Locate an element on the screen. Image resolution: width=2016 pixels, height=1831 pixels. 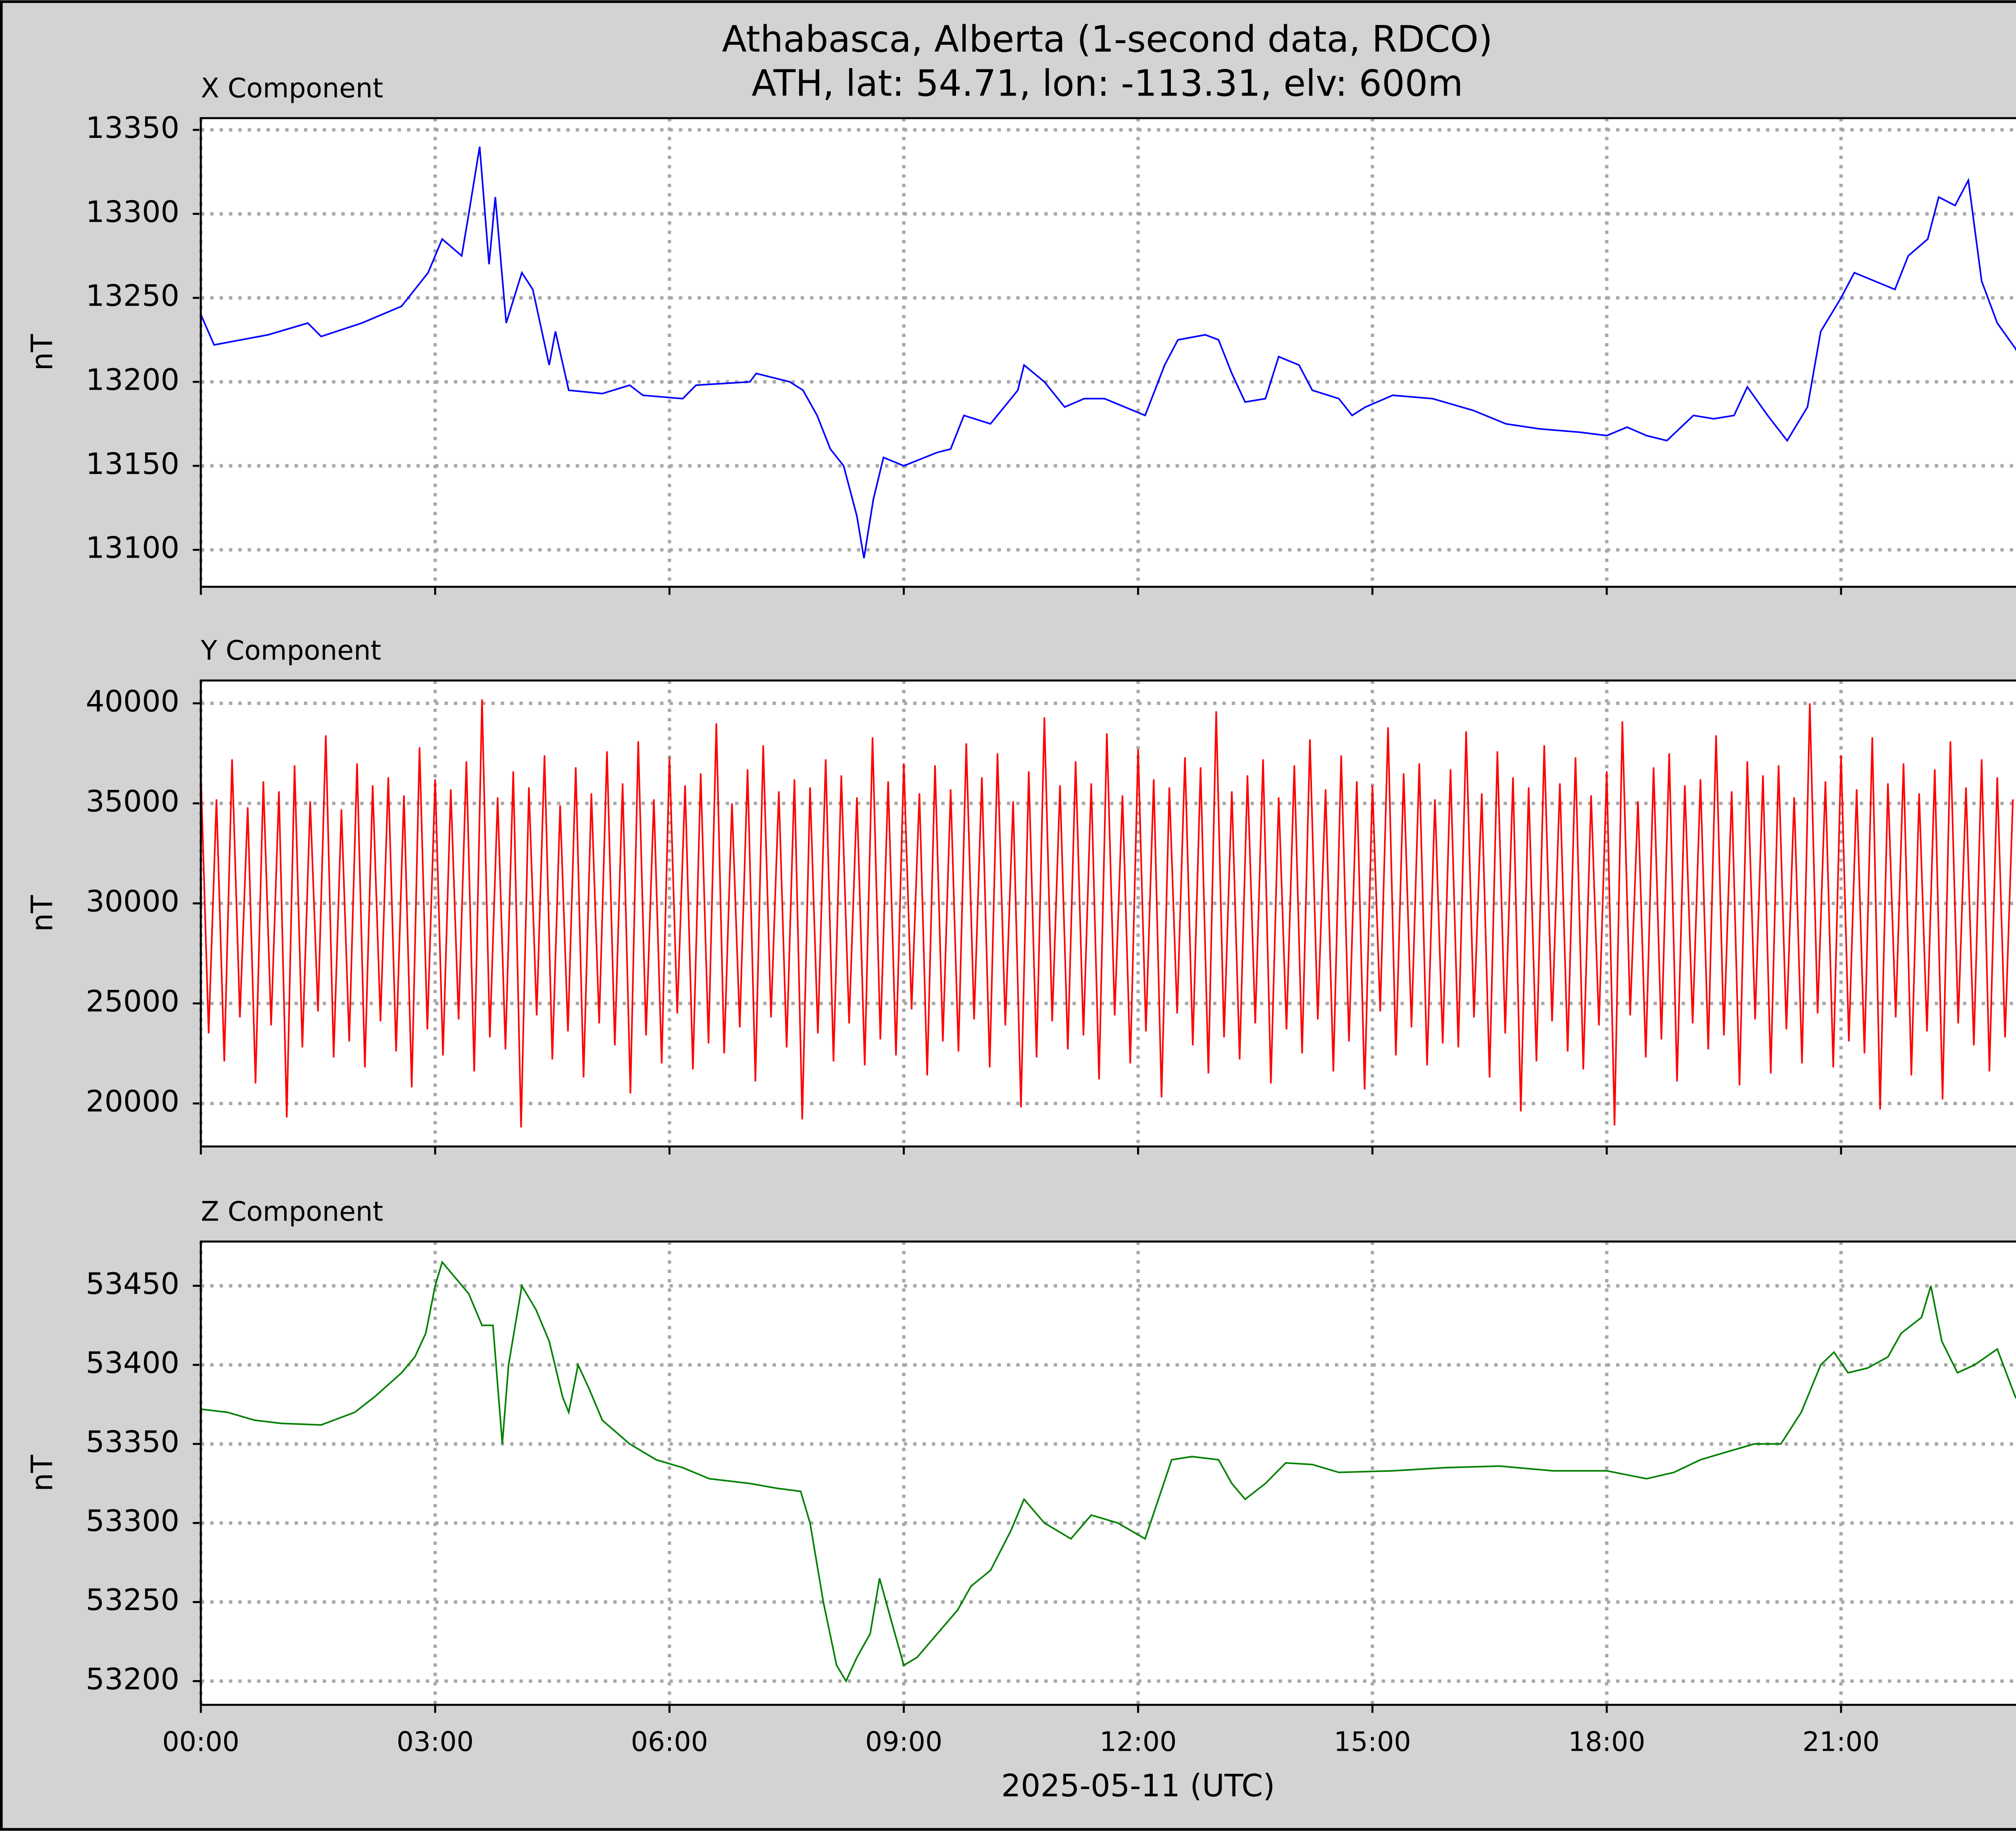
y-tick-label: 13150 is located at coordinates (132, 464).